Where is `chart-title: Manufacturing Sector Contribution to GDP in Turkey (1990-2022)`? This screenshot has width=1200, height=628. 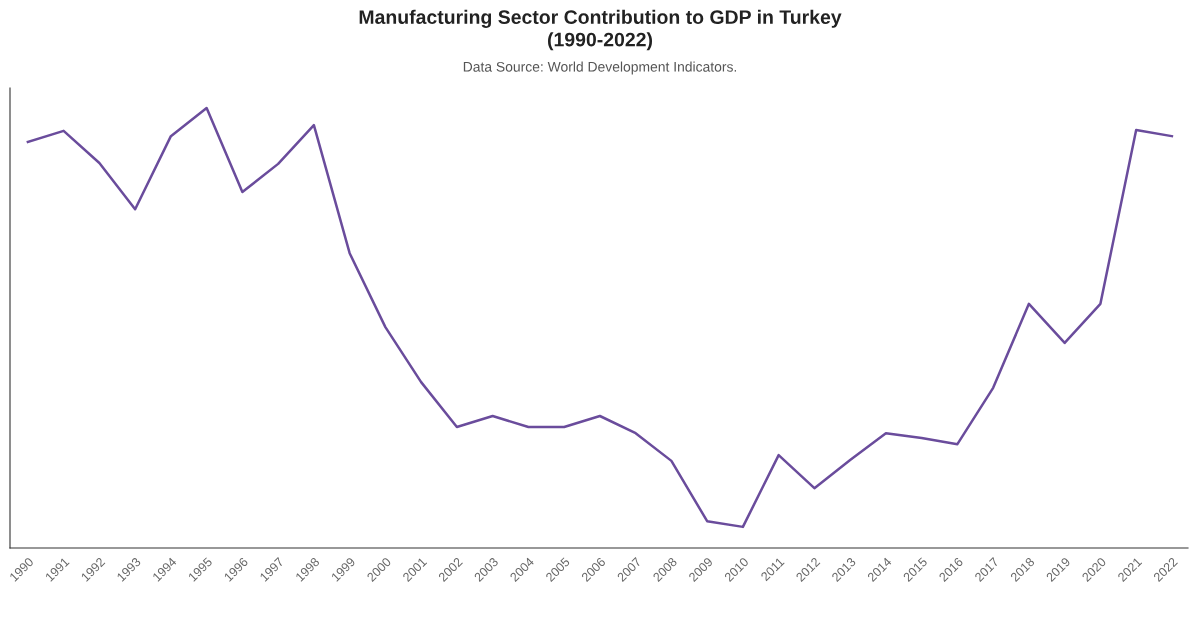 chart-title: Manufacturing Sector Contribution to GDP in Turkey (1990-2022) is located at coordinates (600, 30).